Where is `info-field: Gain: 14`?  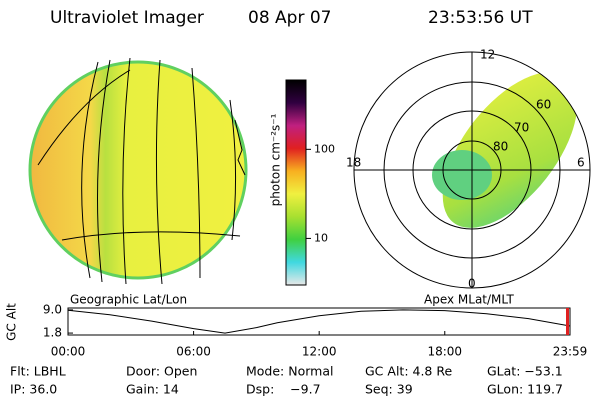
info-field: Gain: 14 is located at coordinates (152, 389).